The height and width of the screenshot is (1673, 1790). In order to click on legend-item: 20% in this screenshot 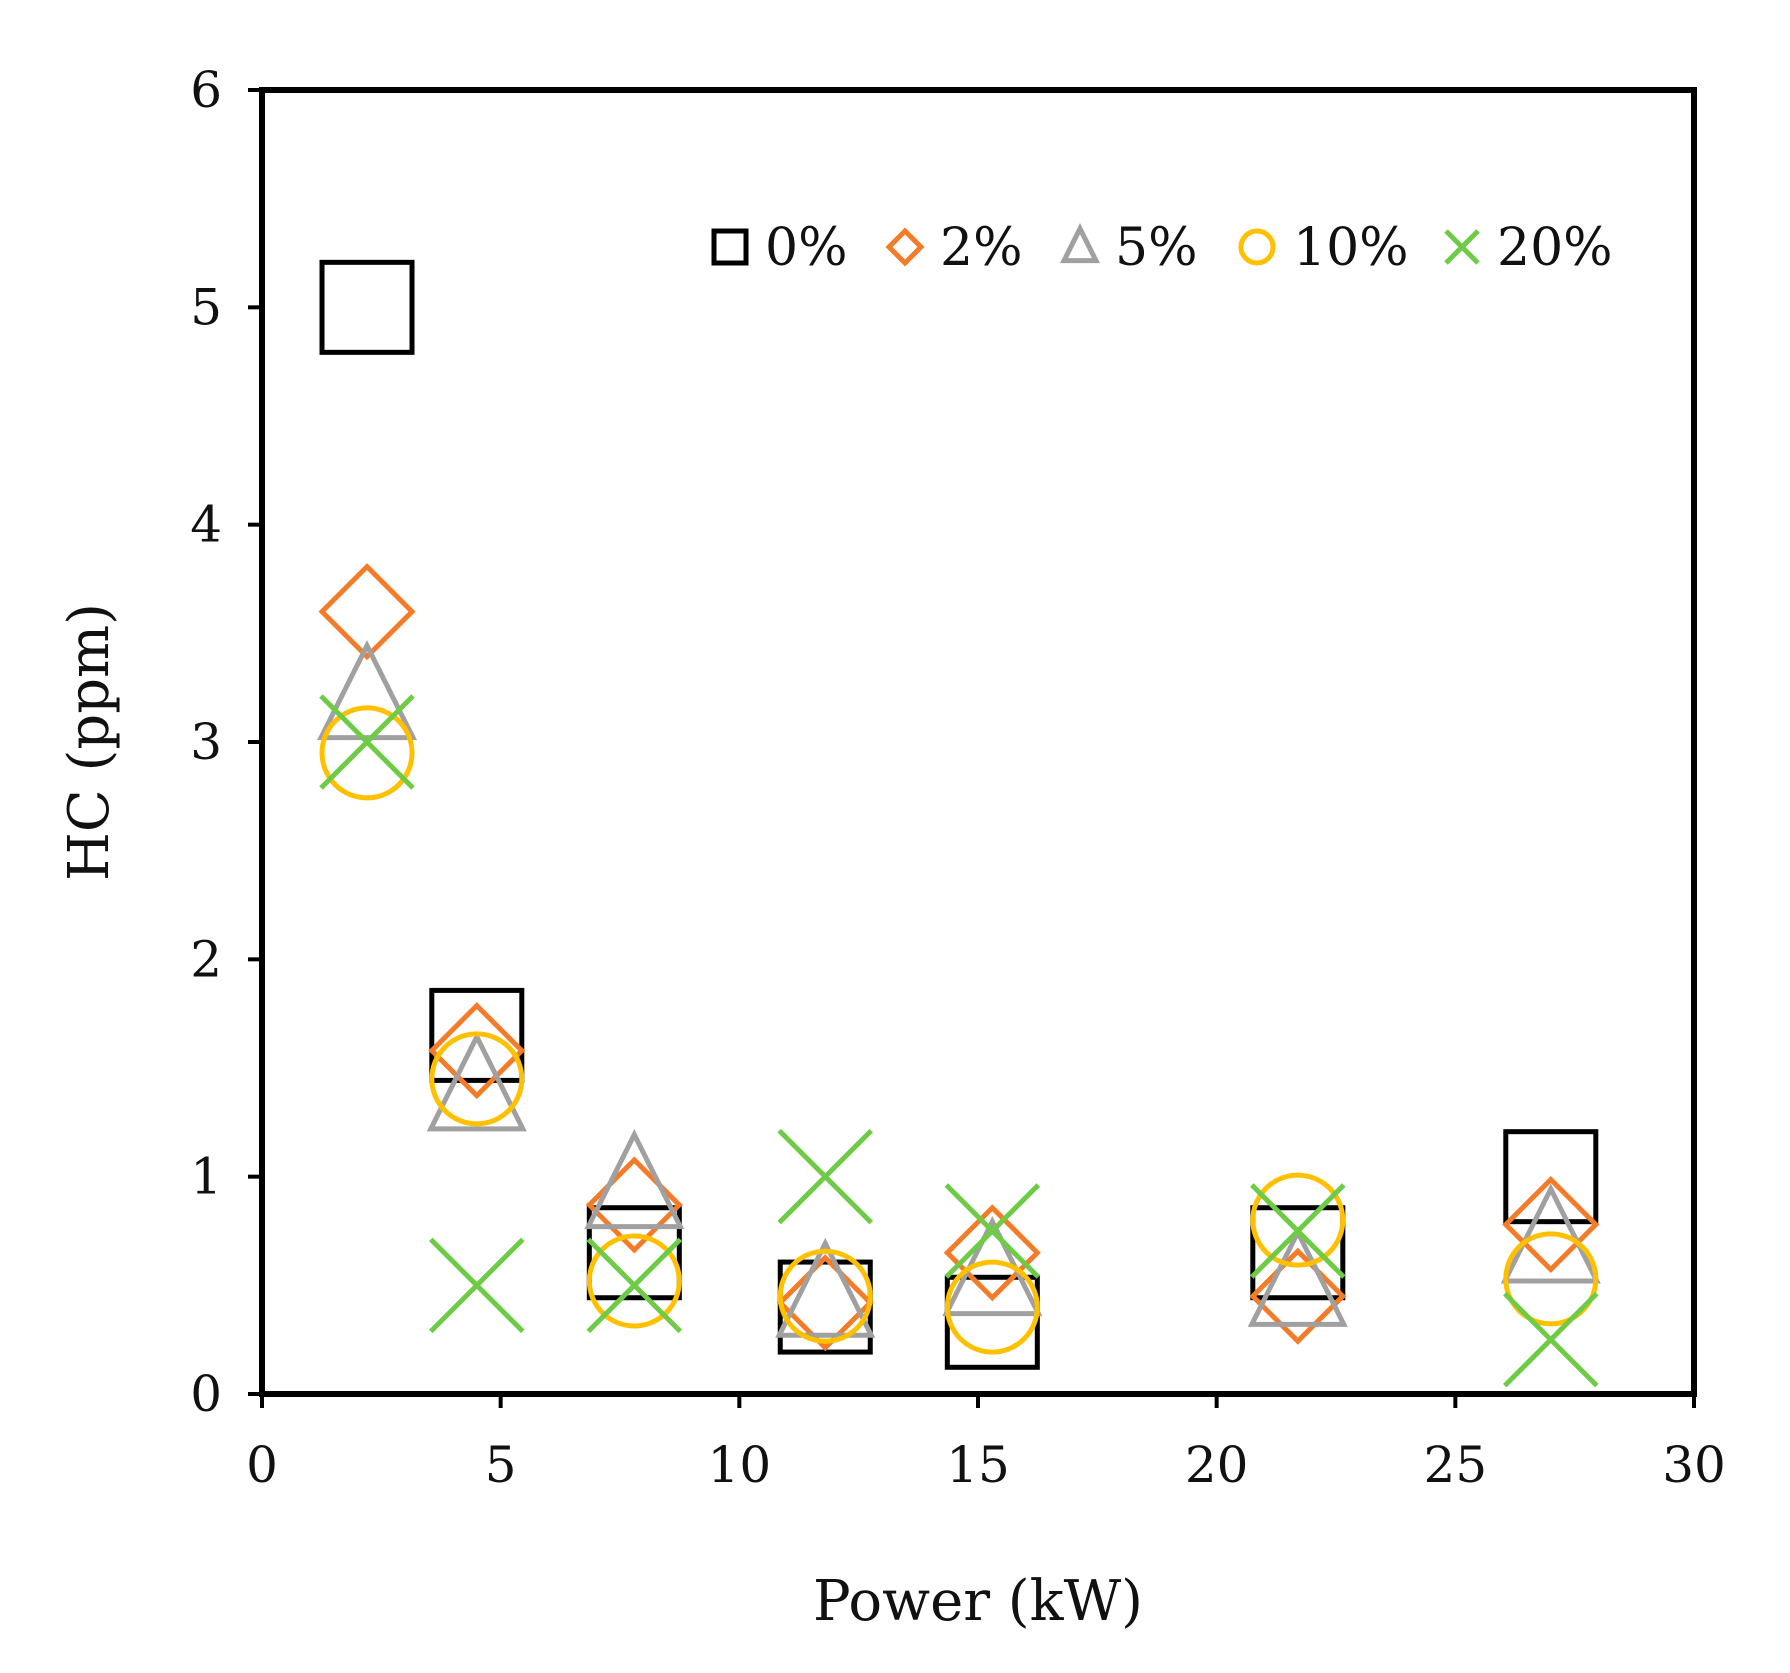, I will do `click(1528, 248)`.